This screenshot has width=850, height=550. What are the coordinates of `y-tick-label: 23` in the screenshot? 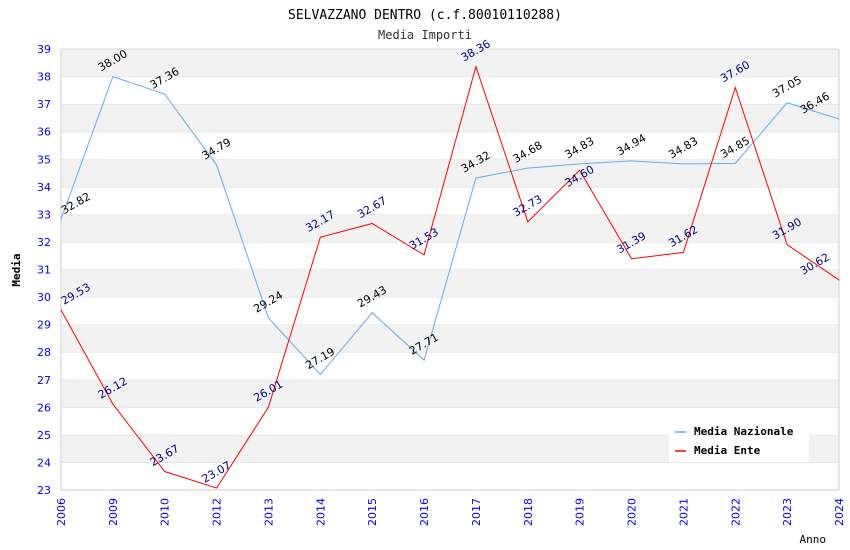 It's located at (44, 490).